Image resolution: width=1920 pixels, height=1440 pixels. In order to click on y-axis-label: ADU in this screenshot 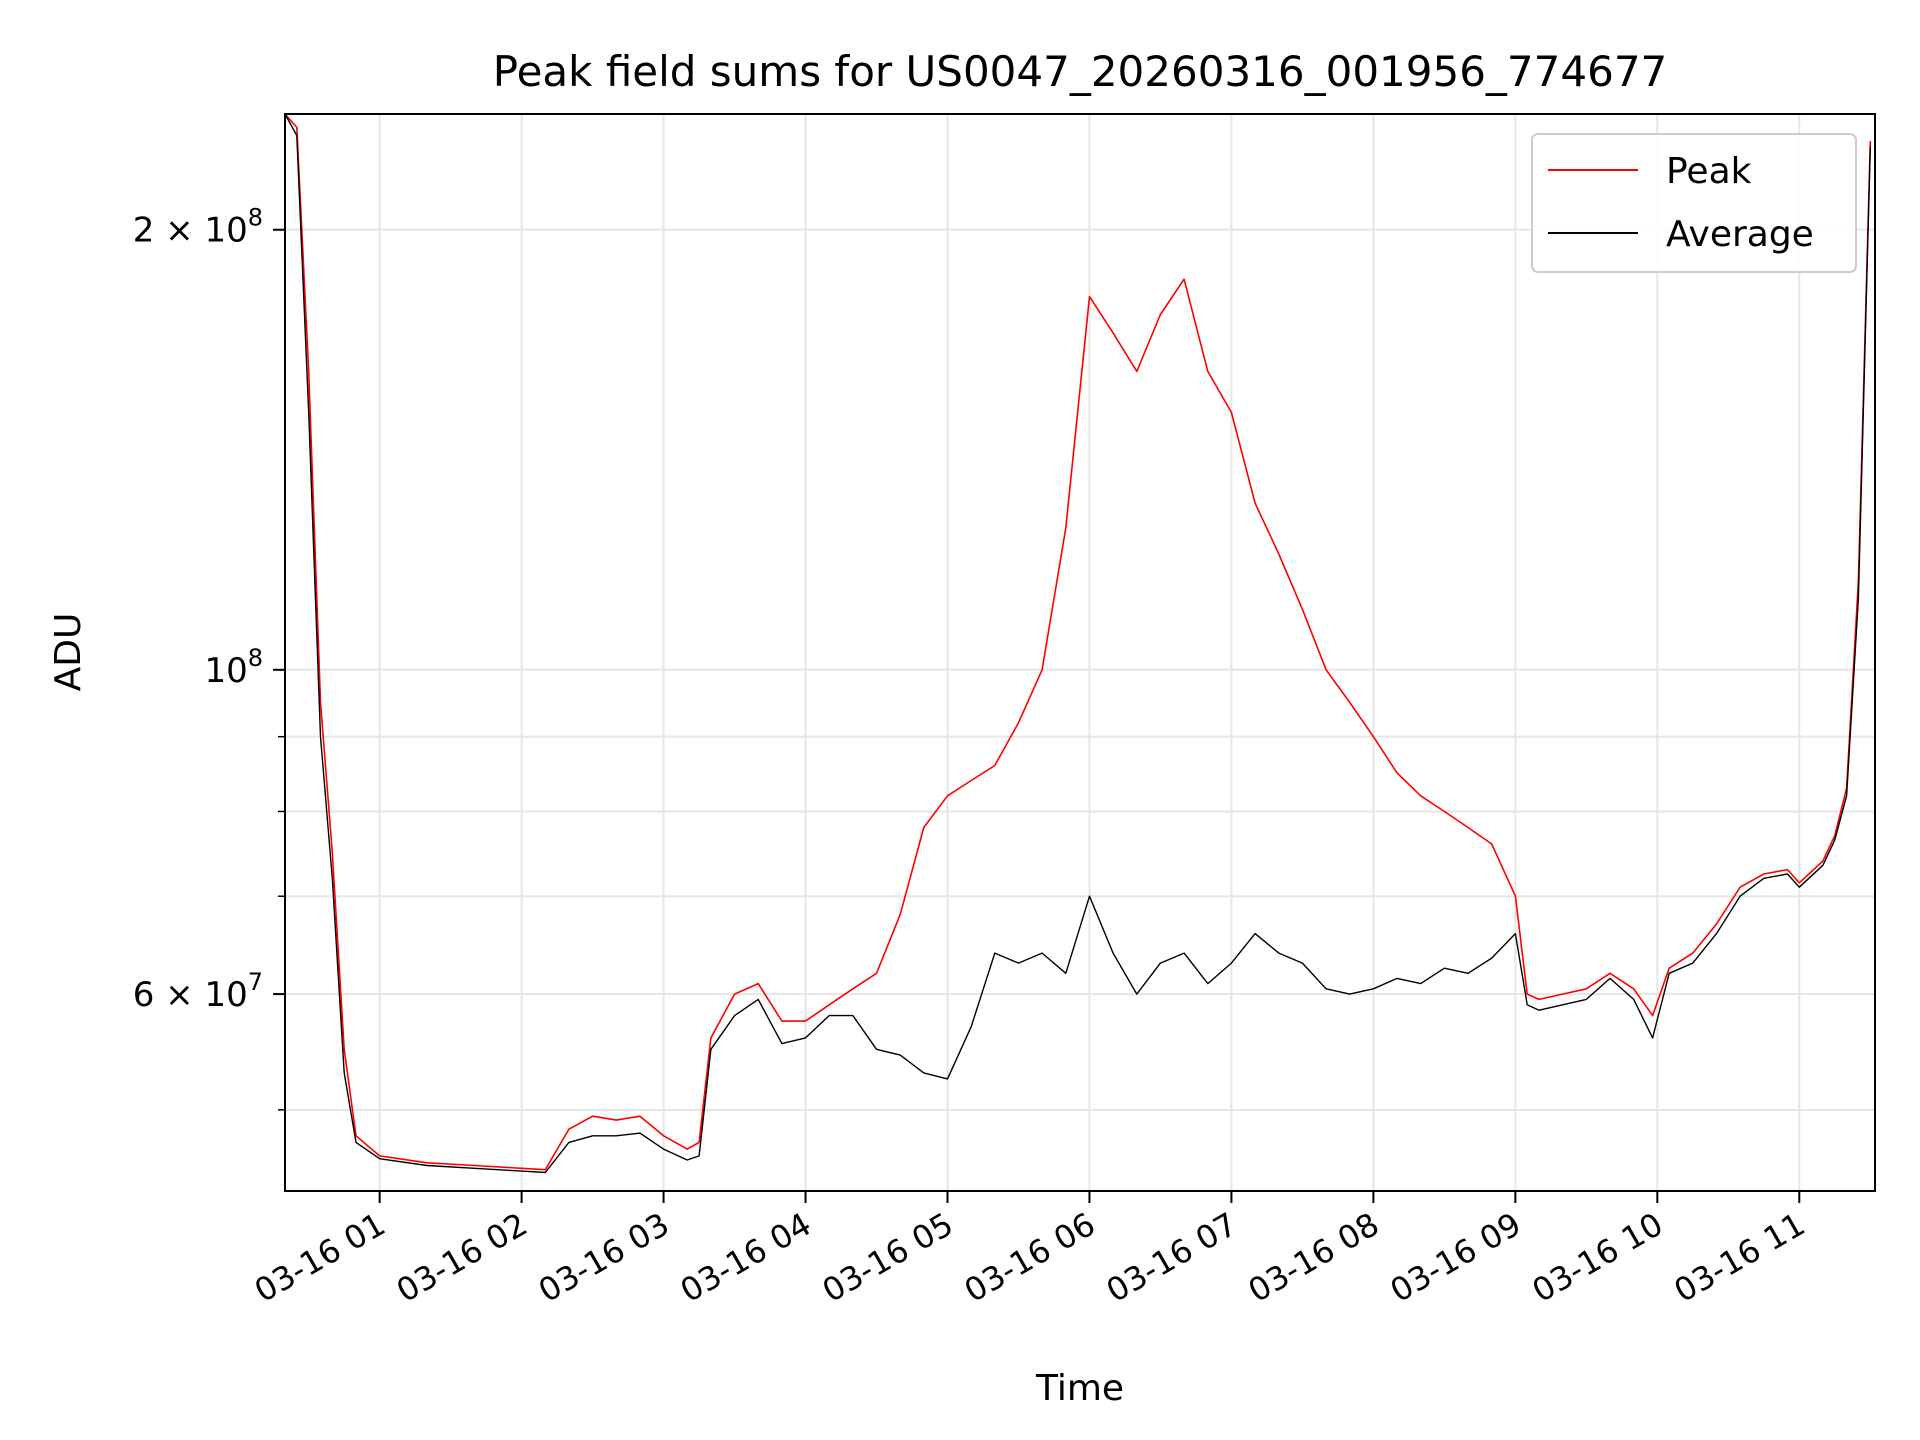, I will do `click(68, 652)`.